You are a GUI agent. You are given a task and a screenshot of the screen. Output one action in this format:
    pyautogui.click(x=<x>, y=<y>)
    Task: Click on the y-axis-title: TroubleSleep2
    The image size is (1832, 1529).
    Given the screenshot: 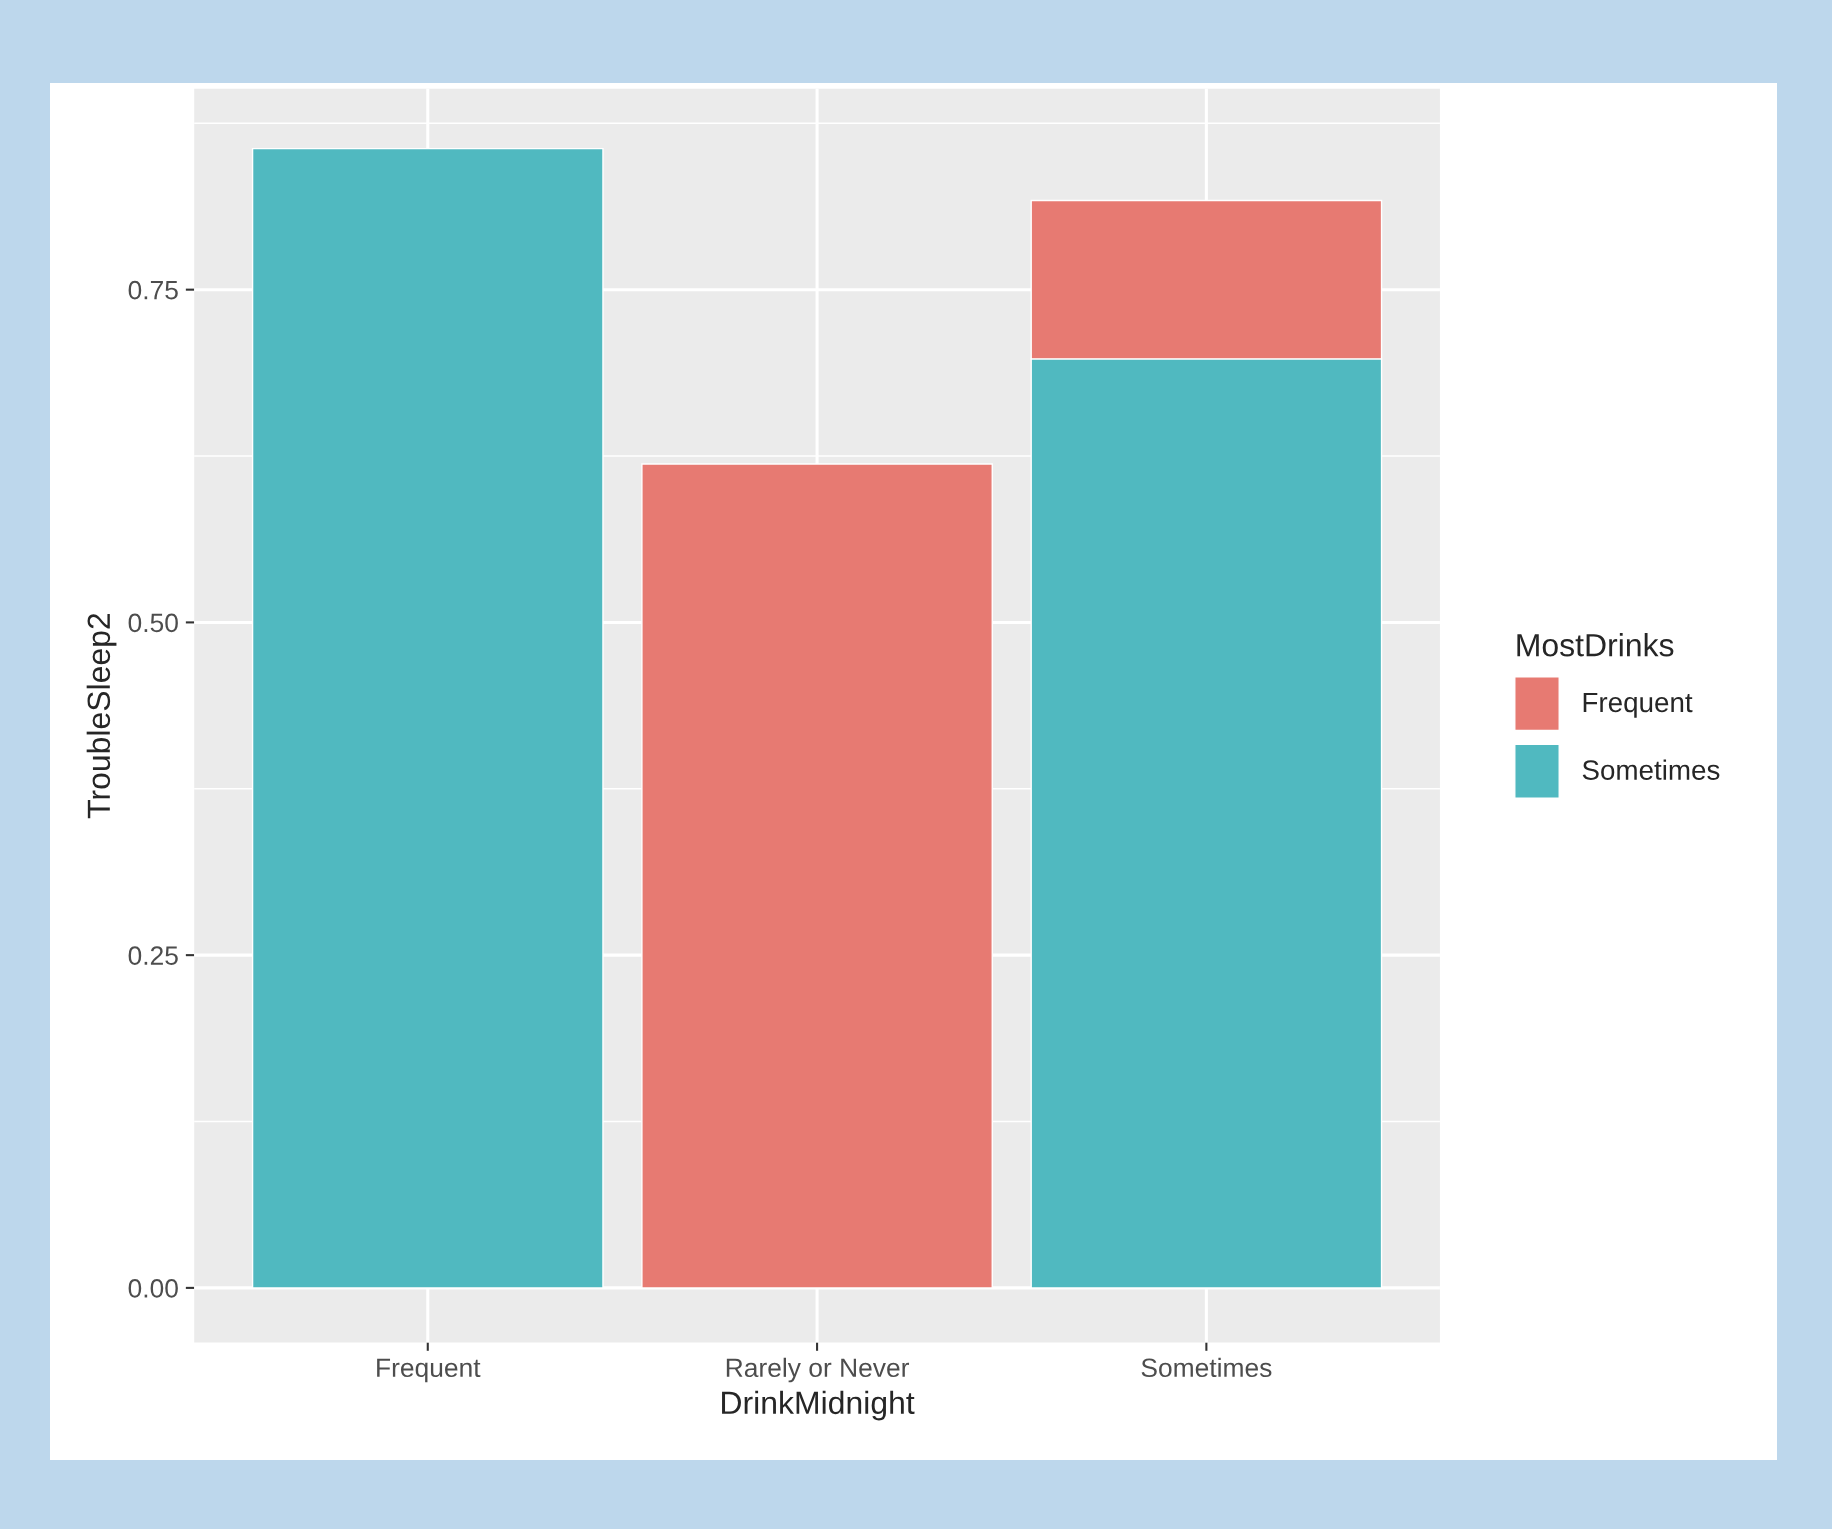 What is the action you would take?
    pyautogui.click(x=101, y=716)
    